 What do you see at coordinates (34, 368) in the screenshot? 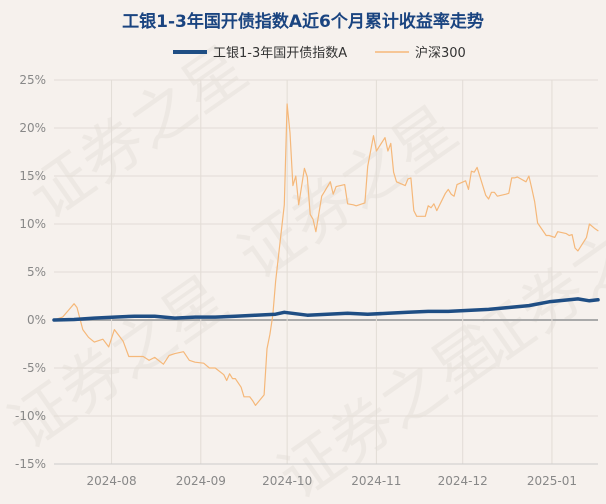
I see `y-tick-label: -5%` at bounding box center [34, 368].